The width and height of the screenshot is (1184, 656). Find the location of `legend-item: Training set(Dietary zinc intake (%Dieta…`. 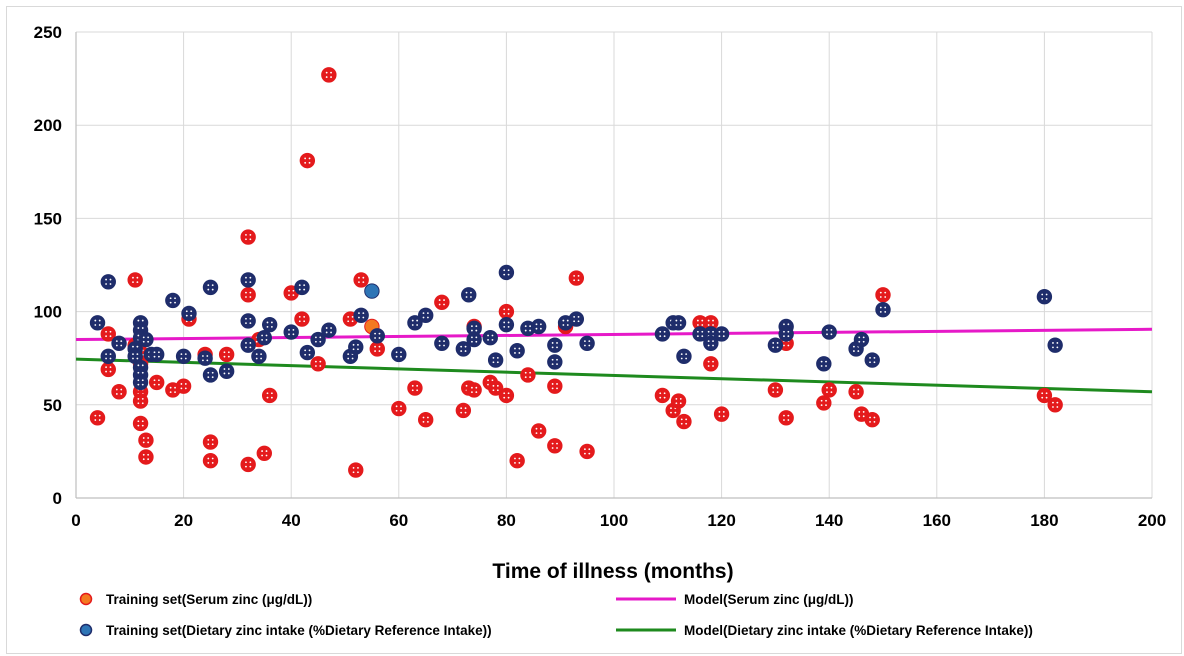

legend-item: Training set(Dietary zinc intake (%Dieta… is located at coordinates (285, 630).